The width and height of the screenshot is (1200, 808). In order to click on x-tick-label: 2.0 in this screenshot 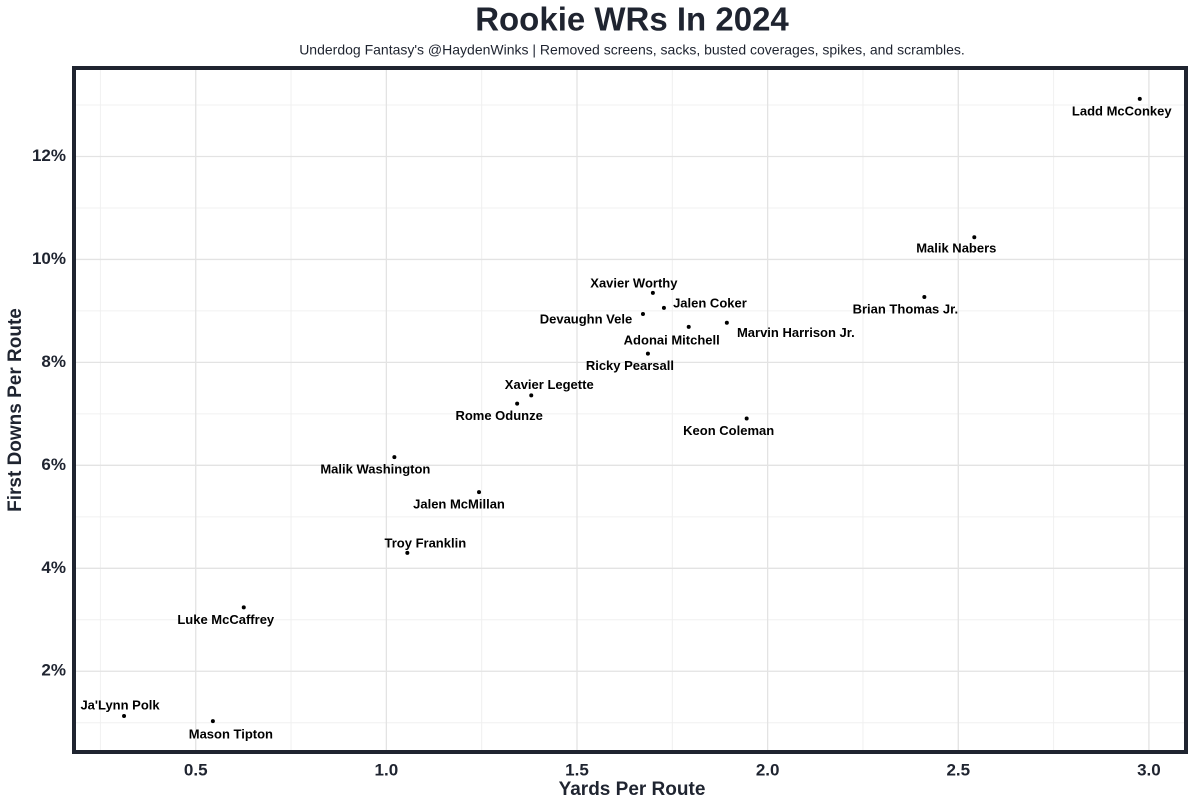, I will do `click(768, 769)`.